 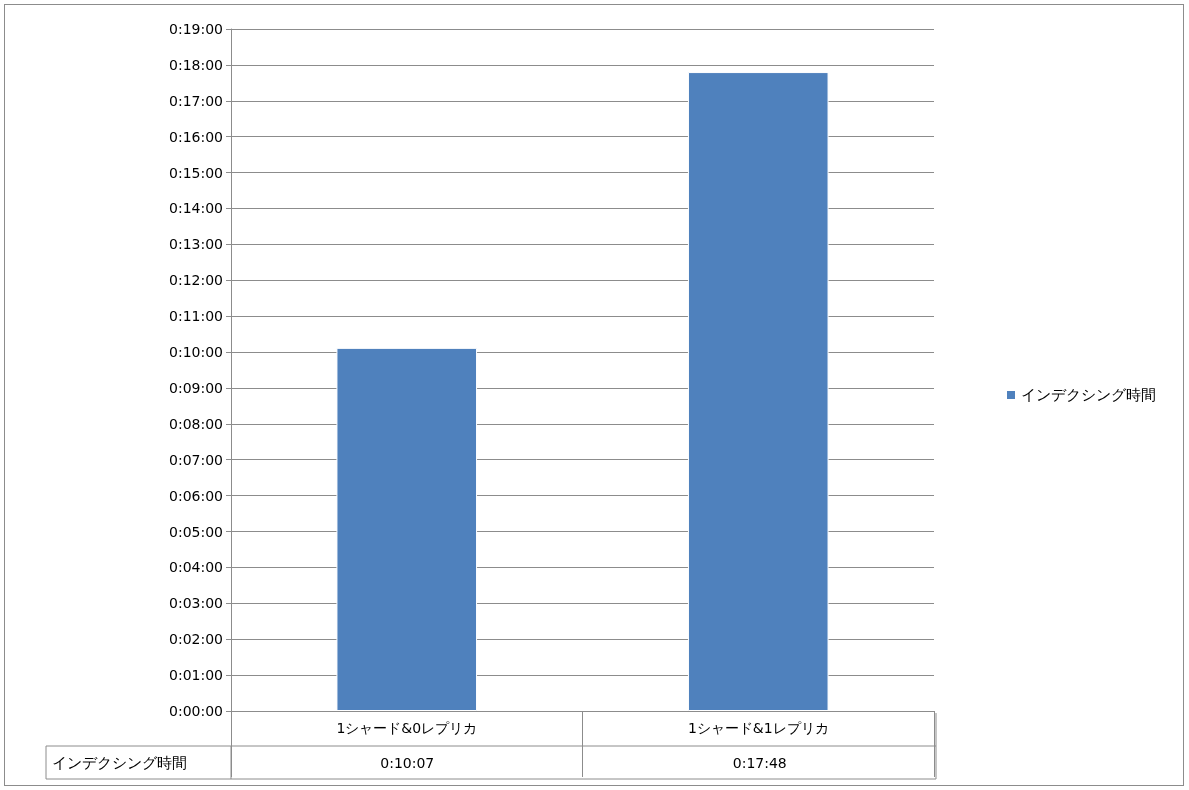 I want to click on y-tick-label: 0:19:00, so click(x=196, y=29).